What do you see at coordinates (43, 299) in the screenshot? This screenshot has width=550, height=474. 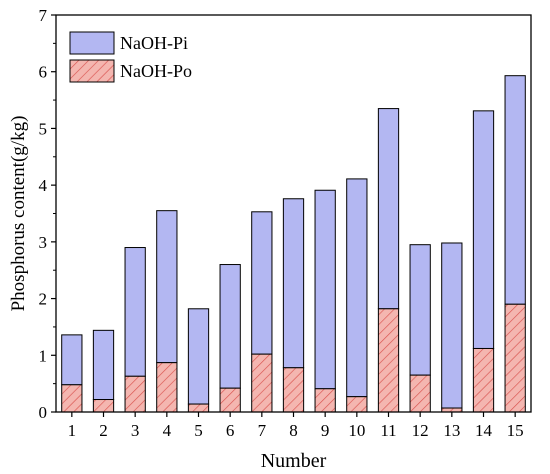 I see `y-tick-label: 2` at bounding box center [43, 299].